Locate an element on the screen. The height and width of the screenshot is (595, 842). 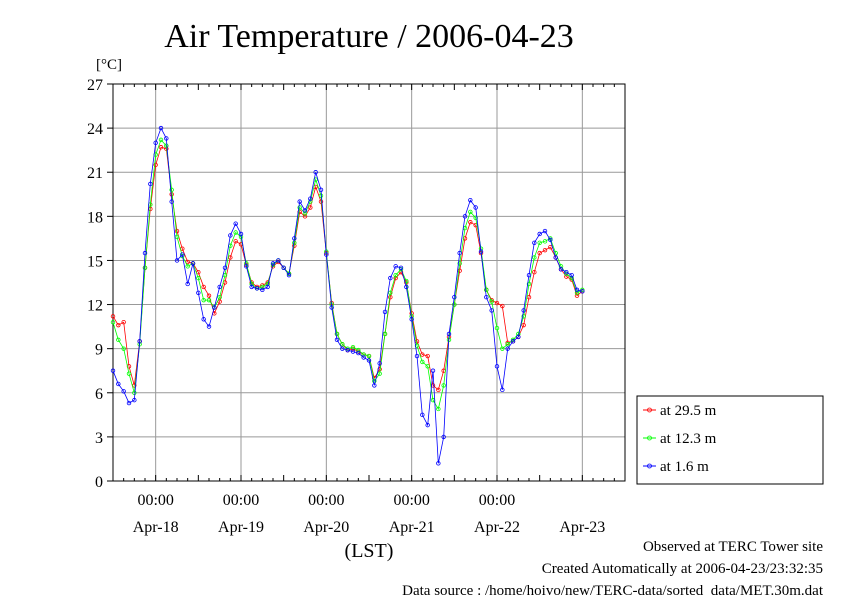
legend-swatch-marker is located at coordinates (649, 466).